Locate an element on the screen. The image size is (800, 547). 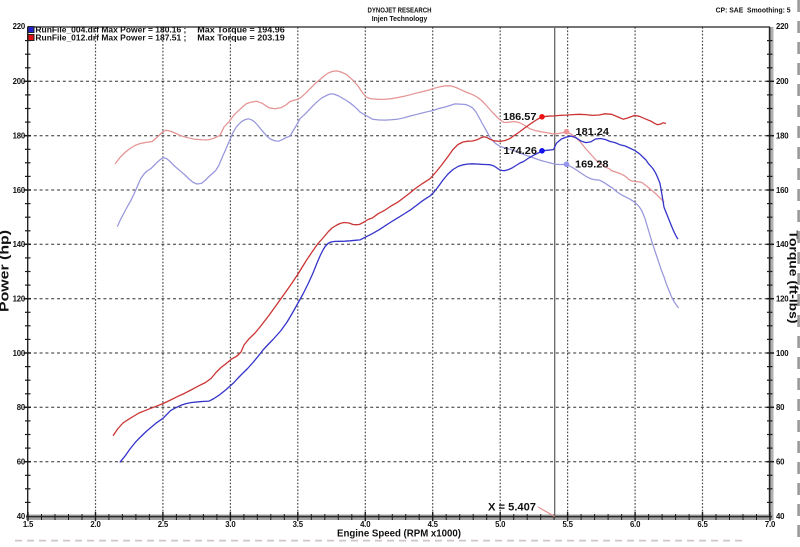
svg-text: Engine Speed (RPM x1000) is located at coordinates (399, 533).